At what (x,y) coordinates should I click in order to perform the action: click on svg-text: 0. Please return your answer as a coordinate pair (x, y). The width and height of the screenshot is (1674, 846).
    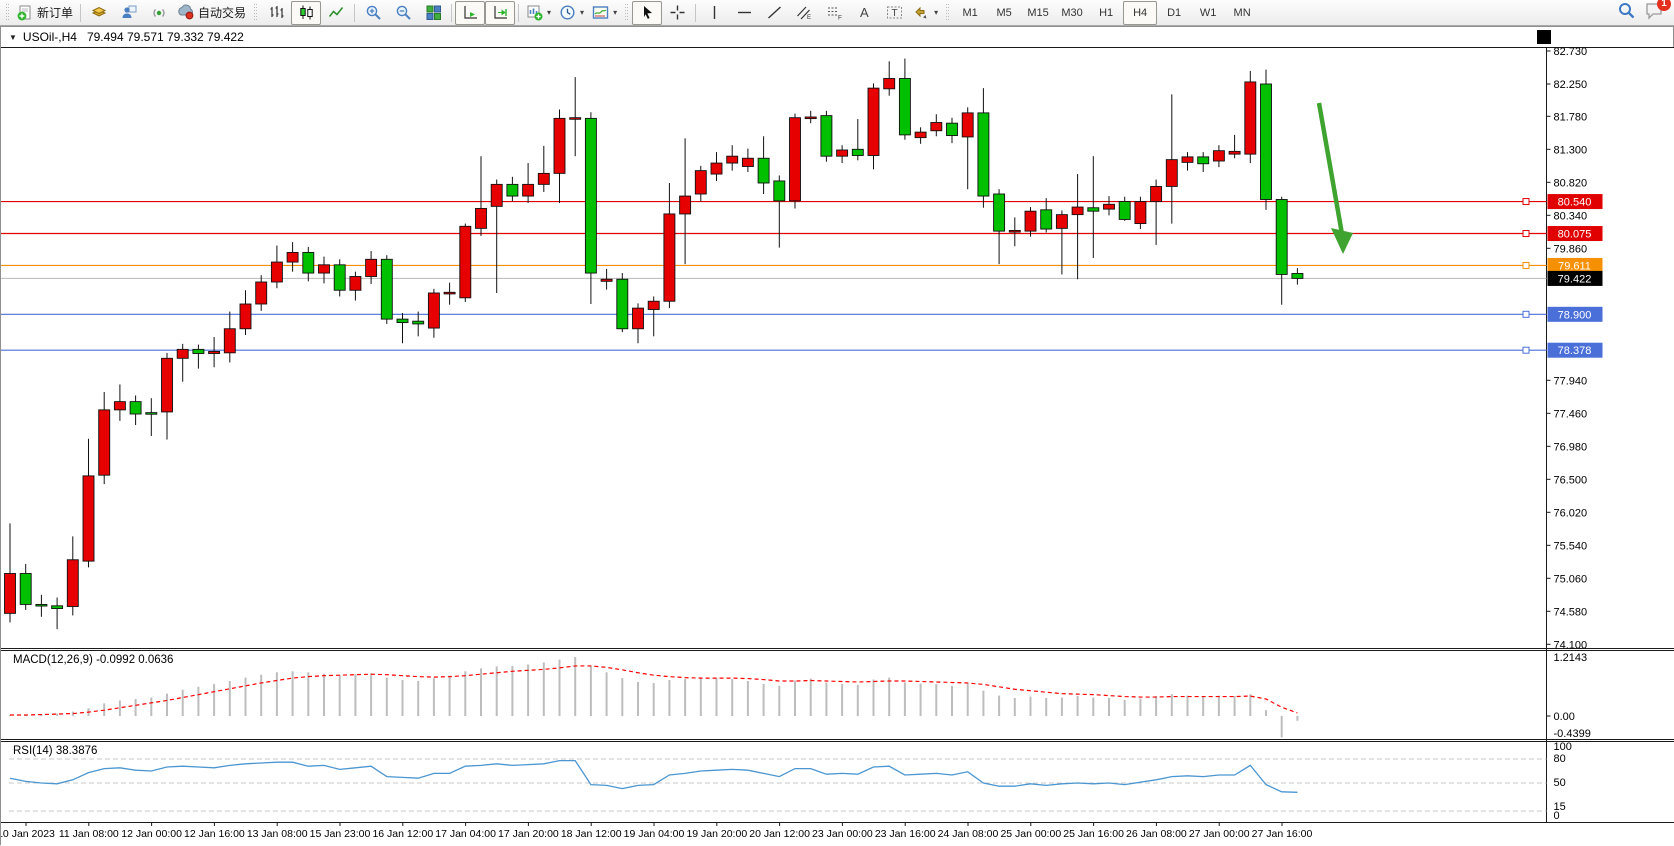
    Looking at the image, I should click on (1557, 816).